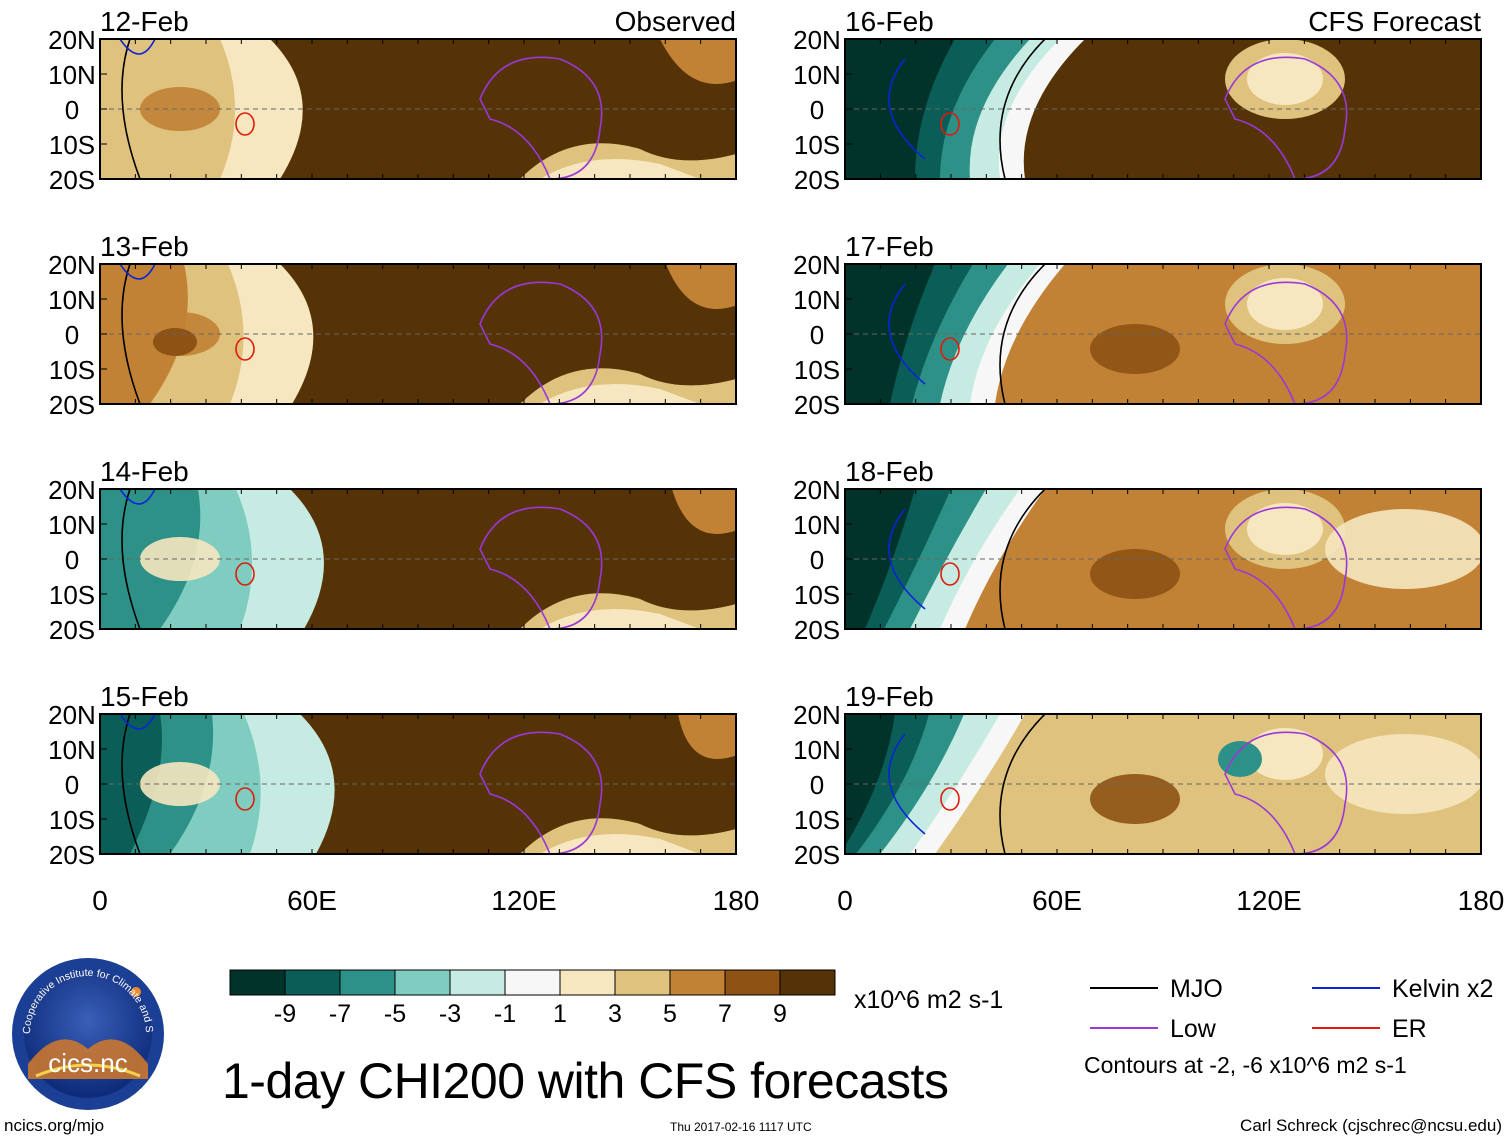 The image size is (1510, 1142). I want to click on panel-date: 18-Feb, so click(889, 471).